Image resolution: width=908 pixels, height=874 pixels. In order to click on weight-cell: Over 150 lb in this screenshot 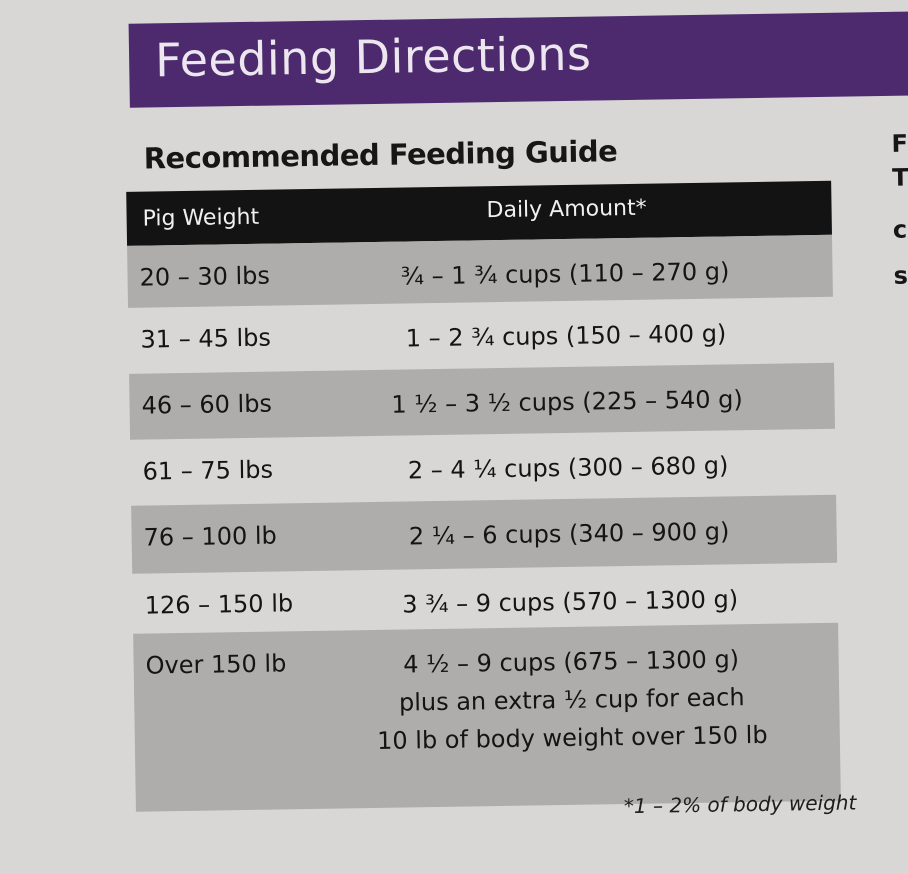, I will do `click(216, 664)`.